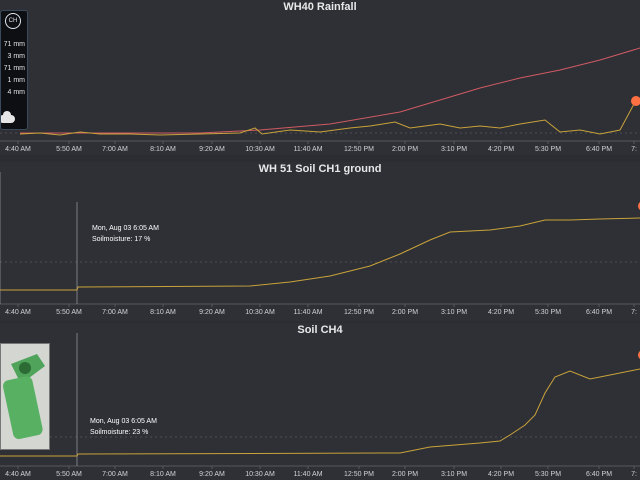  I want to click on rain-value-1: 71 mm, so click(14, 44).